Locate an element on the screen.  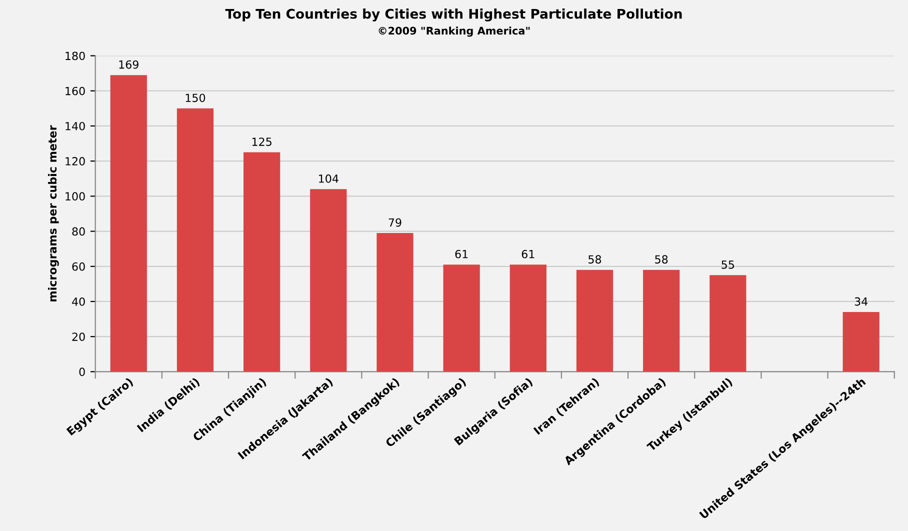
chart-title: Top Ten Countries by Cities with Highest Particulate Pollution is located at coordinates (453, 15).